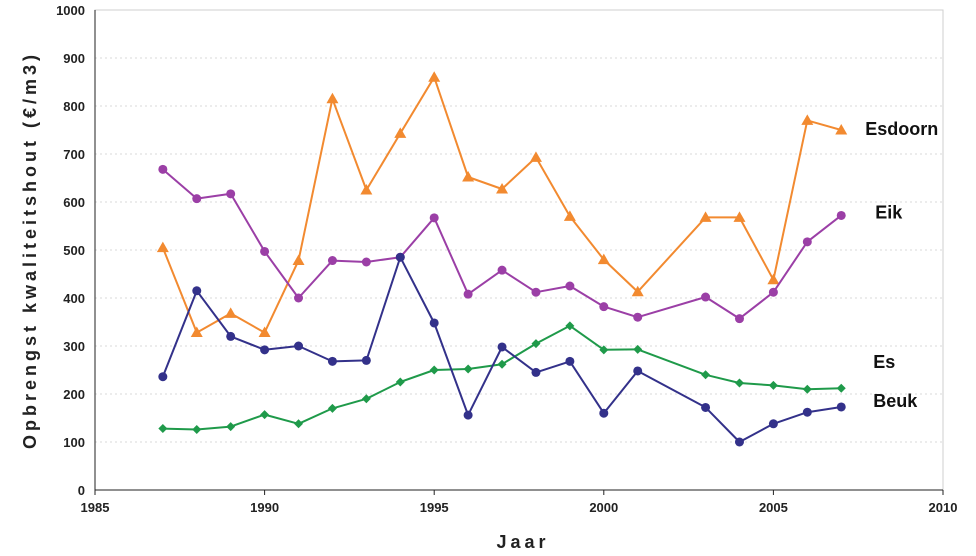 This screenshot has height=556, width=976. I want to click on y-tick-label: 600, so click(74, 202).